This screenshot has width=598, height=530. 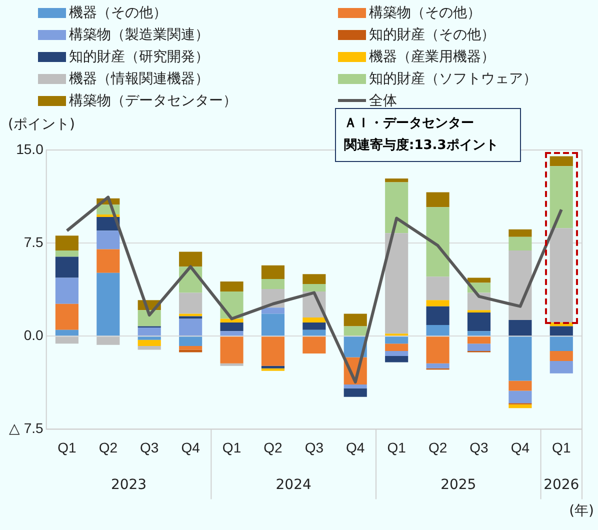 I want to click on legend-label: 機器（情報関連機器）, so click(x=139, y=79).